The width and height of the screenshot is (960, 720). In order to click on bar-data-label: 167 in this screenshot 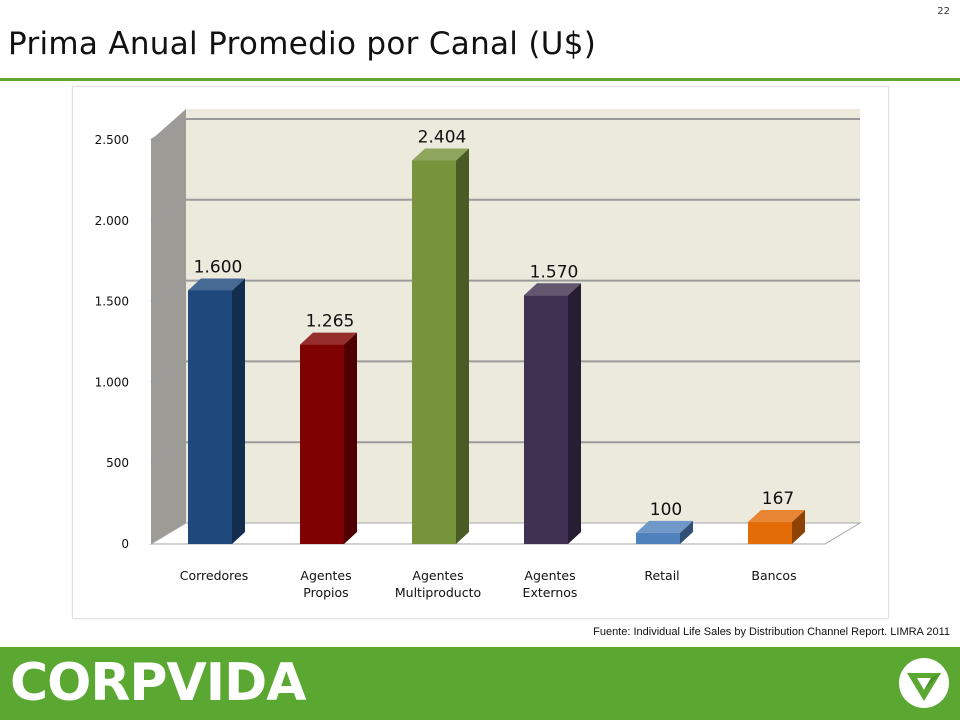, I will do `click(778, 499)`.